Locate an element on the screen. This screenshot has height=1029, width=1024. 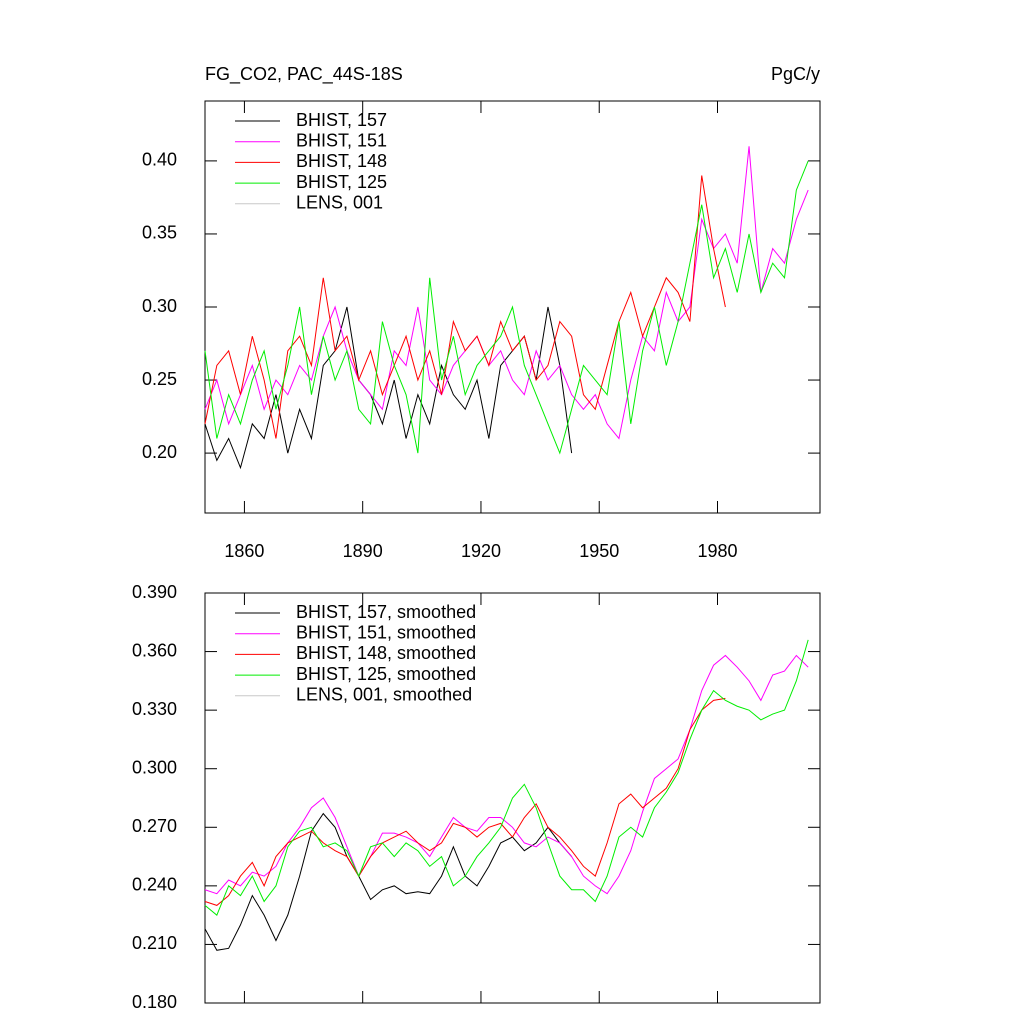
legend-label: BHIST, 151, smoothed is located at coordinates (386, 632).